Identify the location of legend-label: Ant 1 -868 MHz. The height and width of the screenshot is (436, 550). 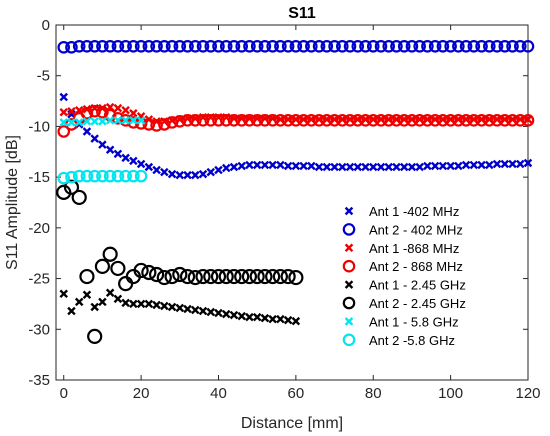
(414, 248).